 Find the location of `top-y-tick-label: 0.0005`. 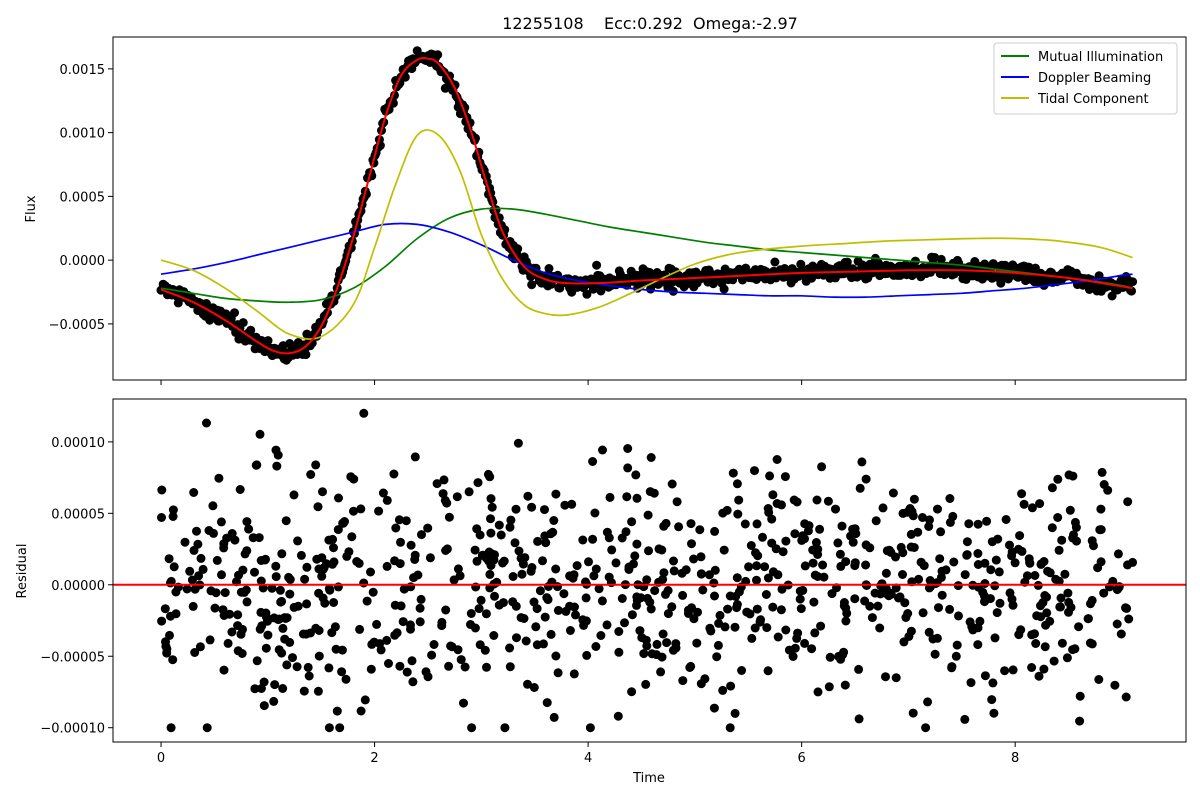

top-y-tick-label: 0.0005 is located at coordinates (83, 197).